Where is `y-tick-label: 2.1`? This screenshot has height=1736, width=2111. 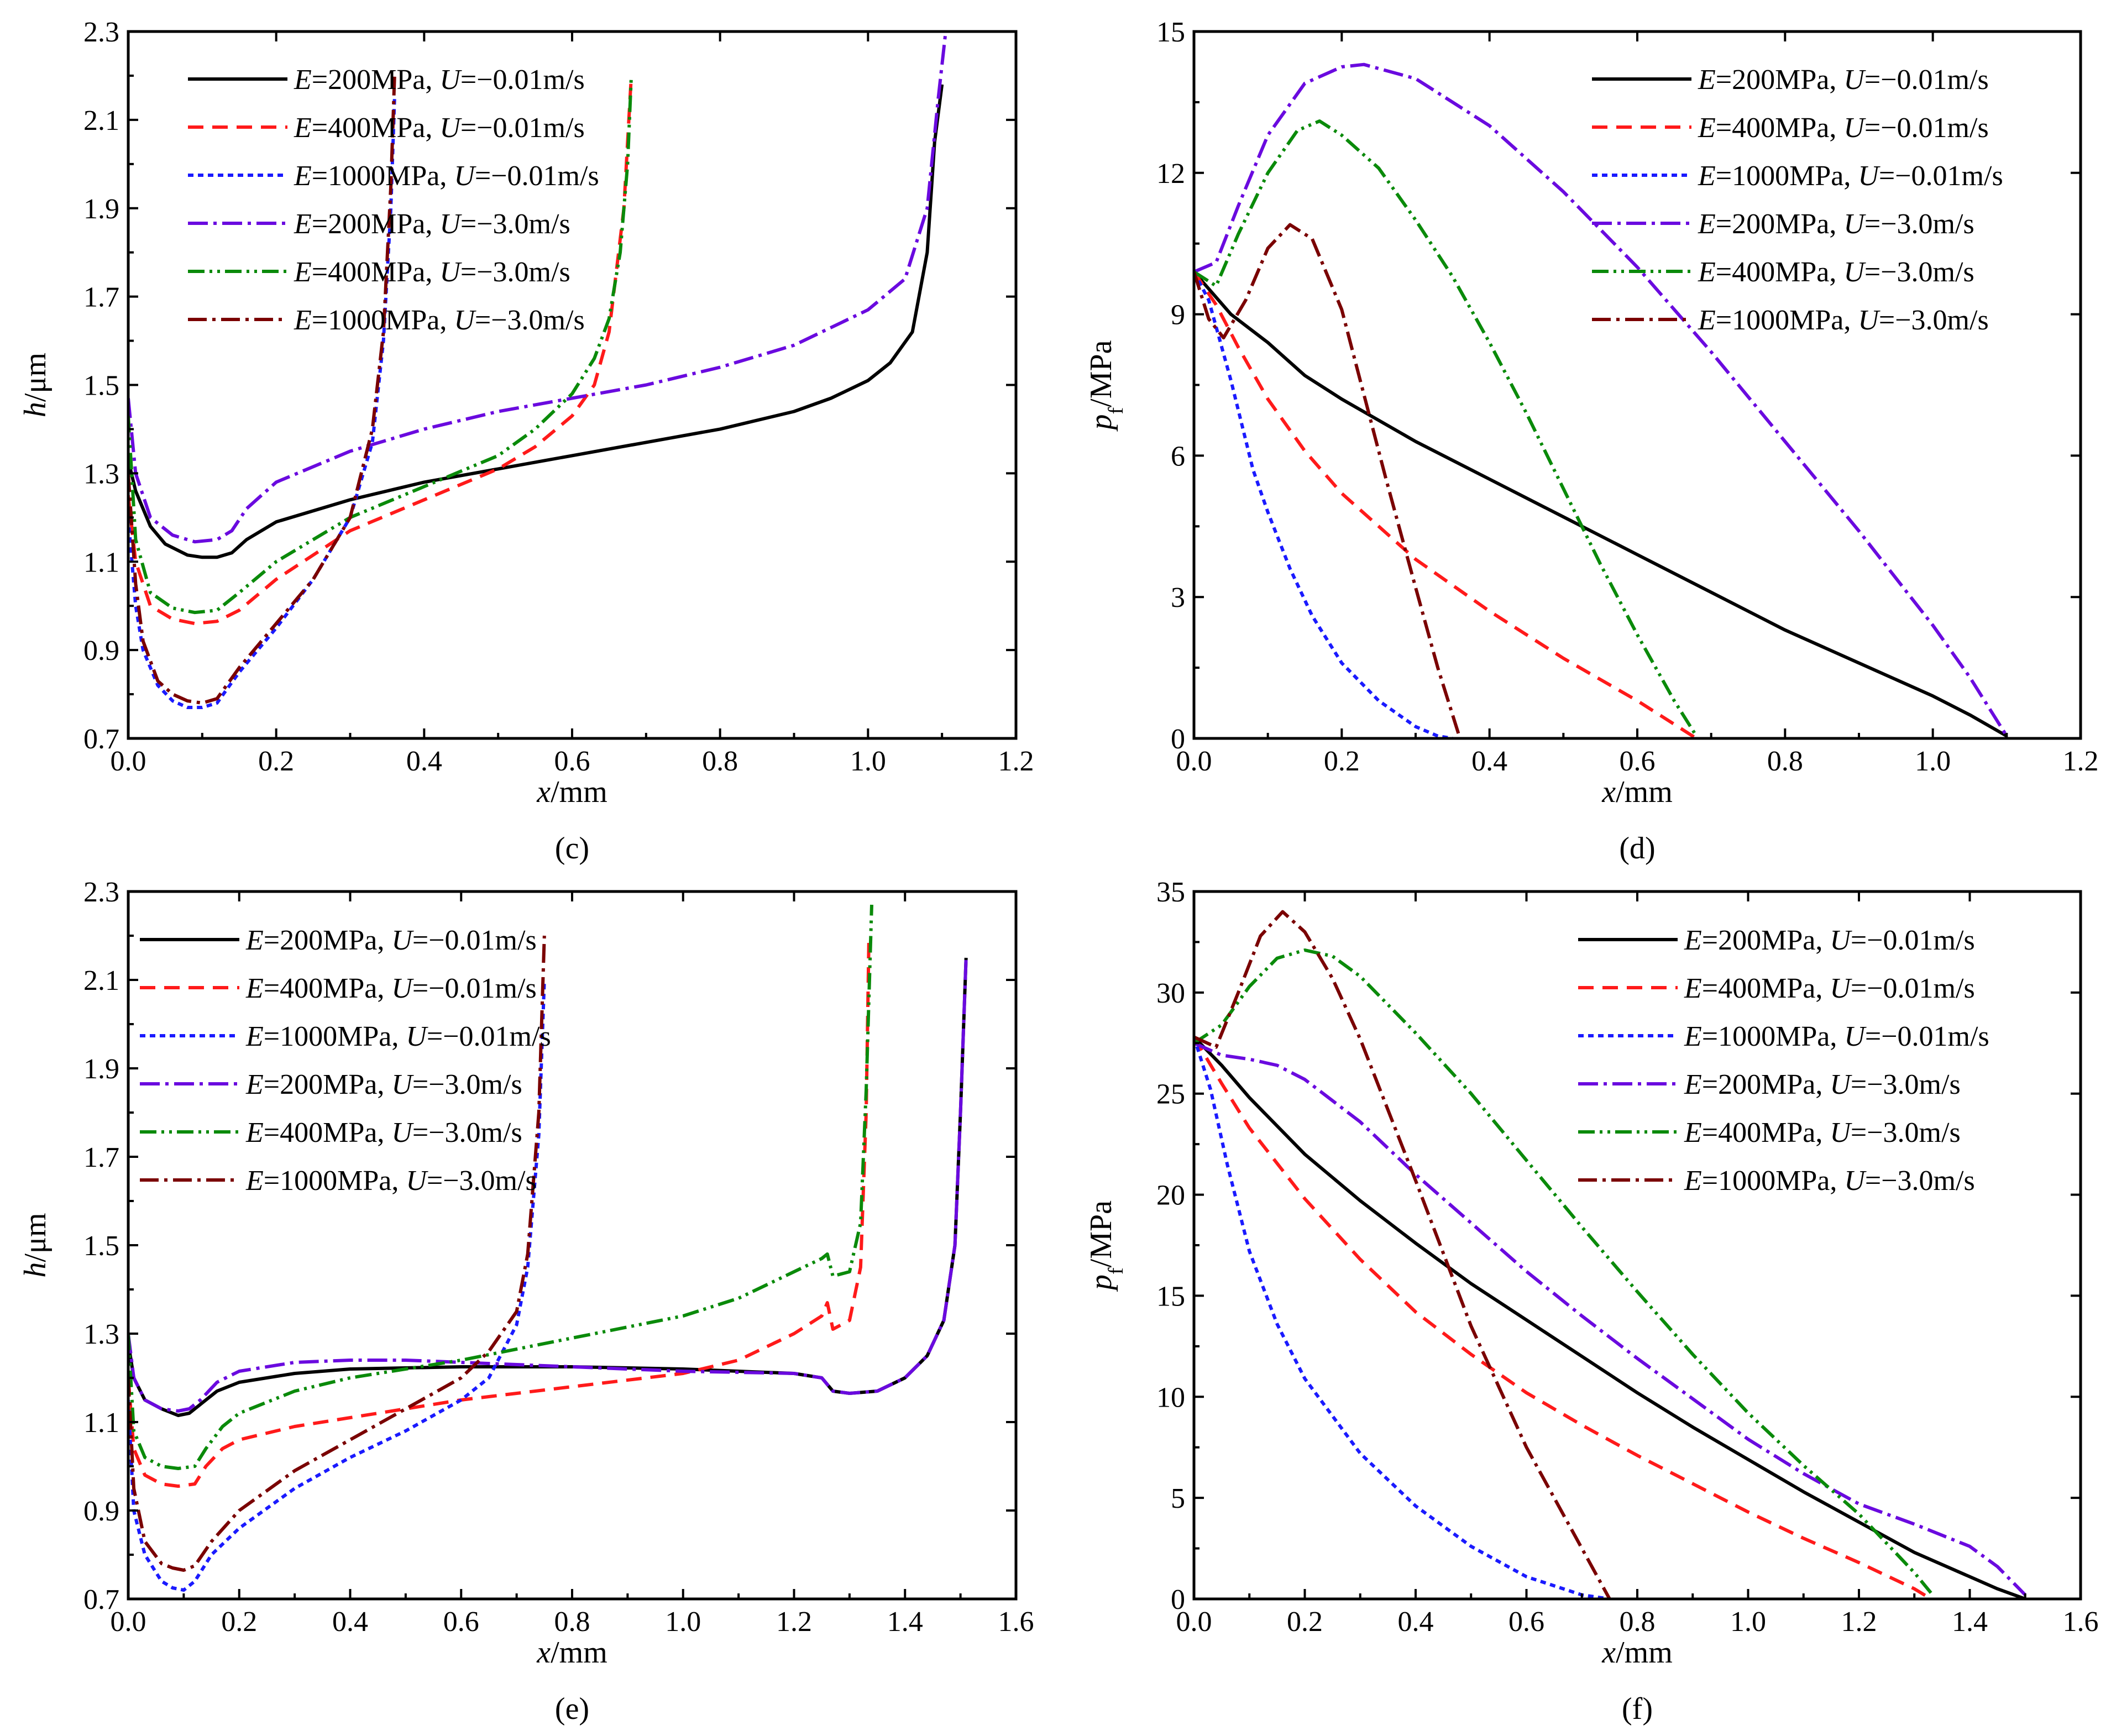 y-tick-label: 2.1 is located at coordinates (101, 981).